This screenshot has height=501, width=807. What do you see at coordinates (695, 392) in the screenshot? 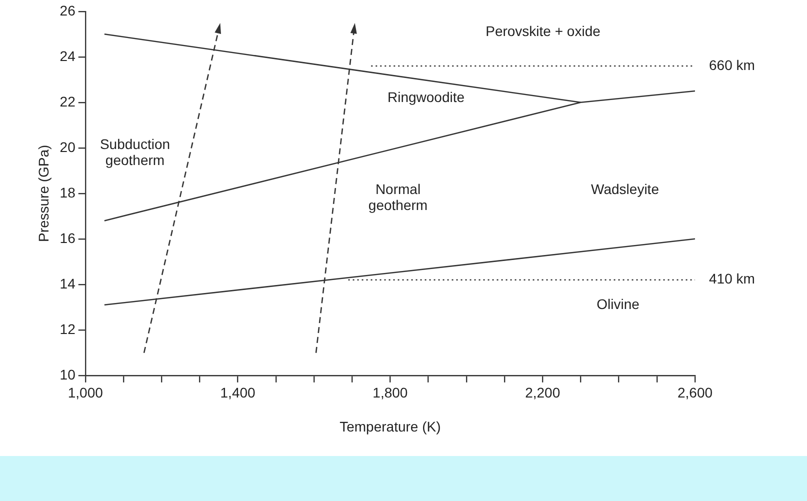
I see `x-tick-label: 2,600` at bounding box center [695, 392].